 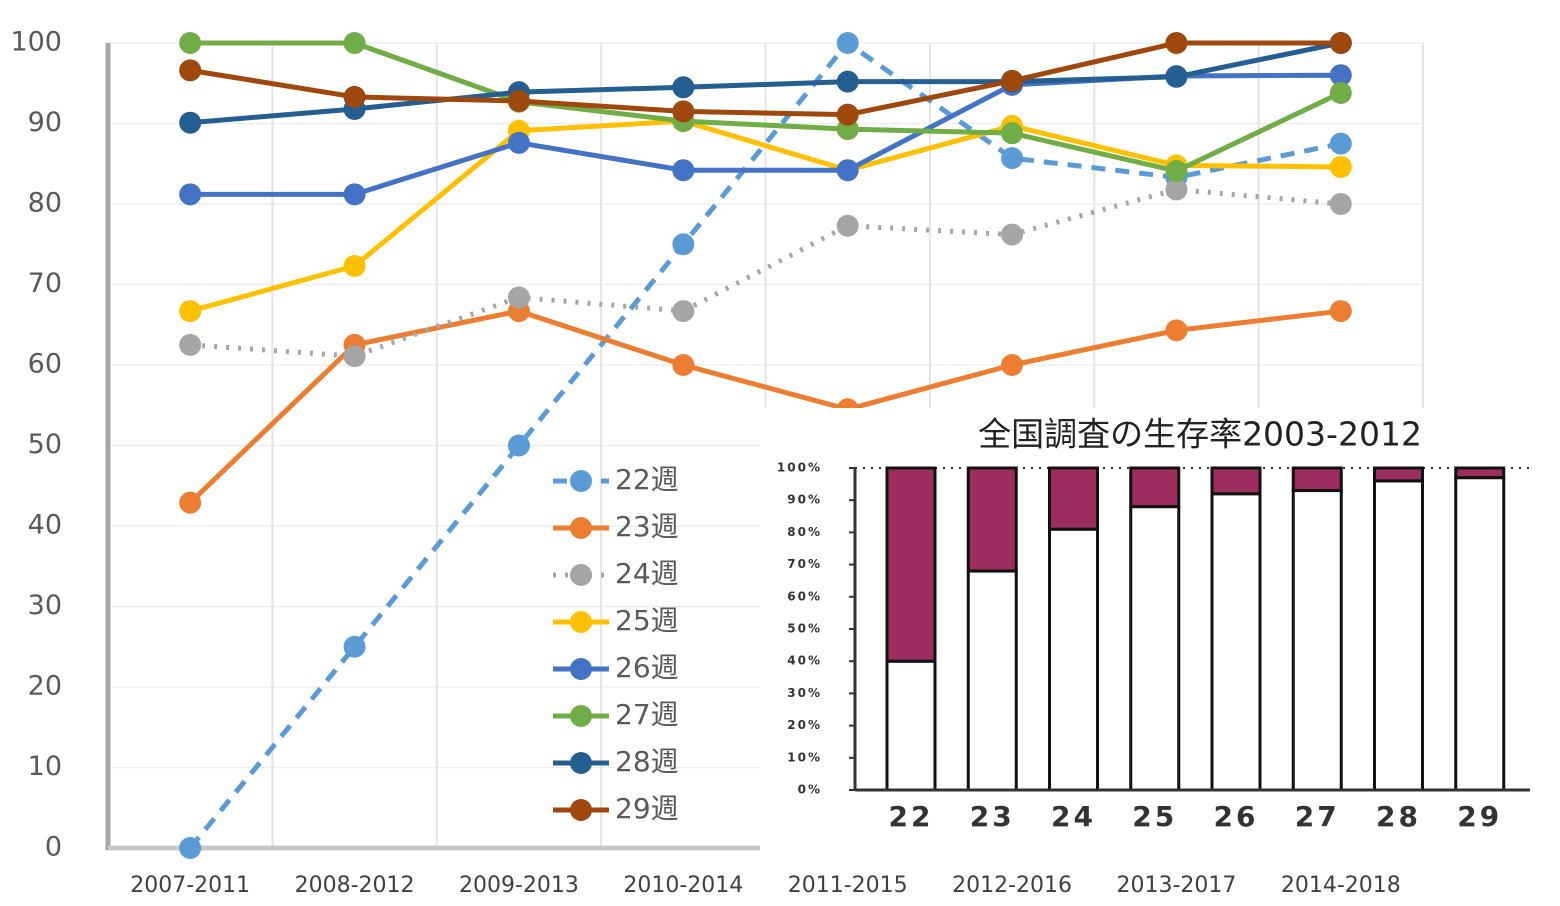 I want to click on y-tick-label: 100%, so click(x=799, y=468).